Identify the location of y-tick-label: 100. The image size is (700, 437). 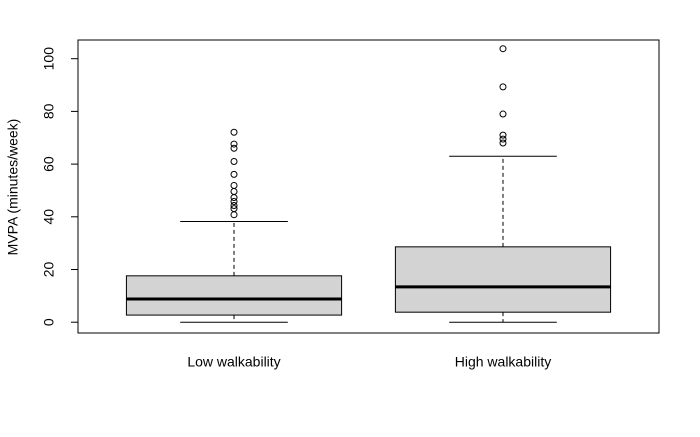
(49, 59).